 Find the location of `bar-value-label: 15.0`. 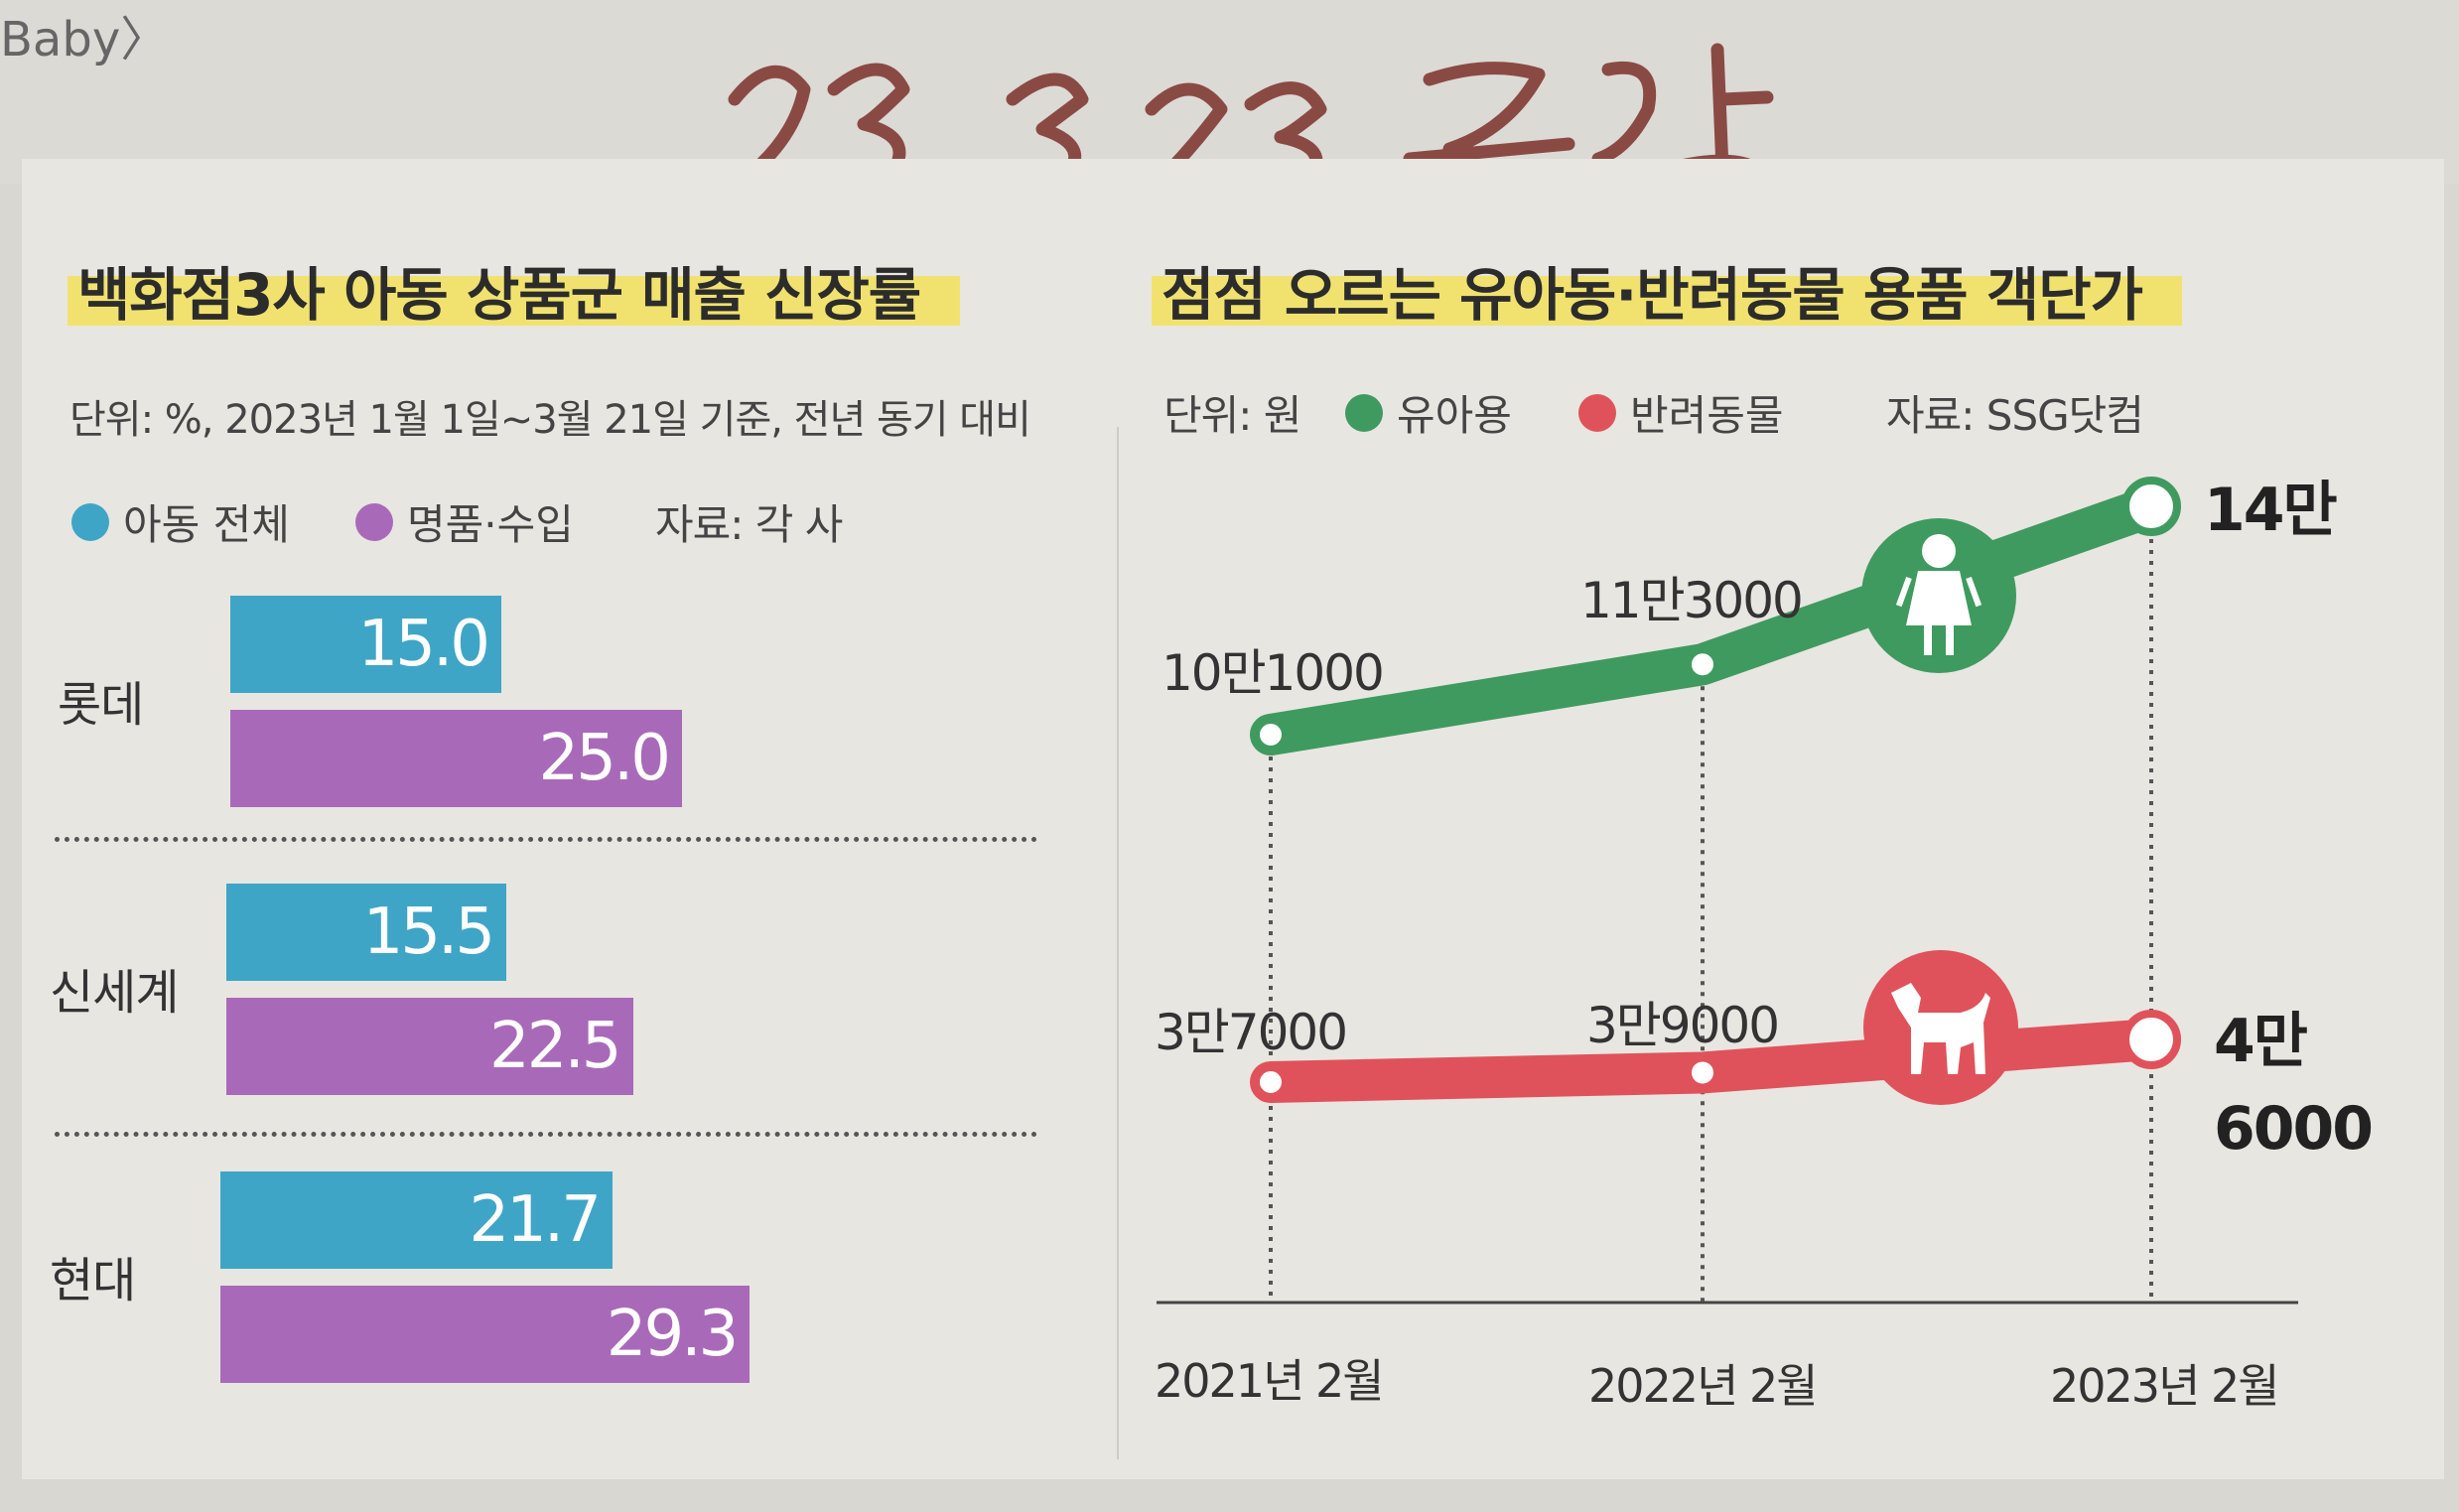

bar-value-label: 15.0 is located at coordinates (423, 644).